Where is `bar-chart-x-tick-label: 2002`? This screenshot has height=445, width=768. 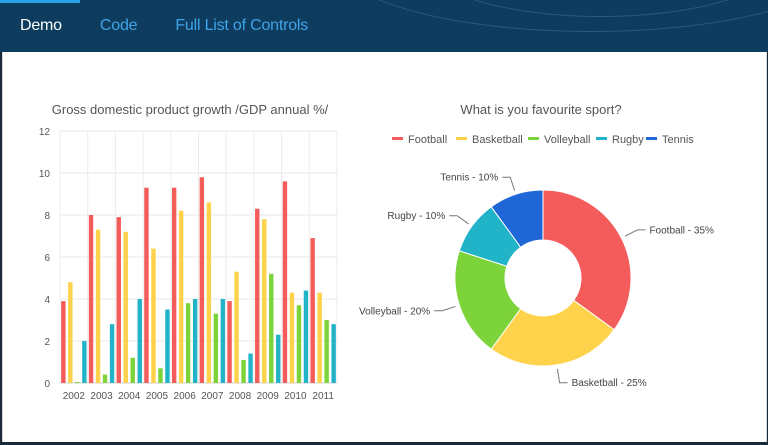
bar-chart-x-tick-label: 2002 is located at coordinates (74, 396).